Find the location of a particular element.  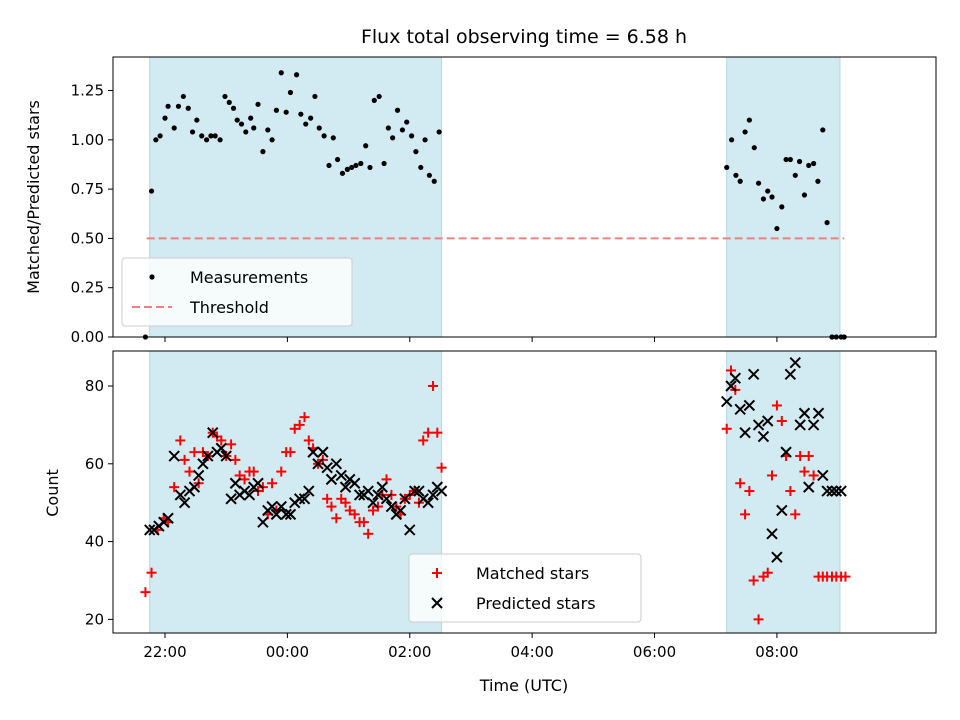

legend-threshold-label: Threshold is located at coordinates (229, 307).